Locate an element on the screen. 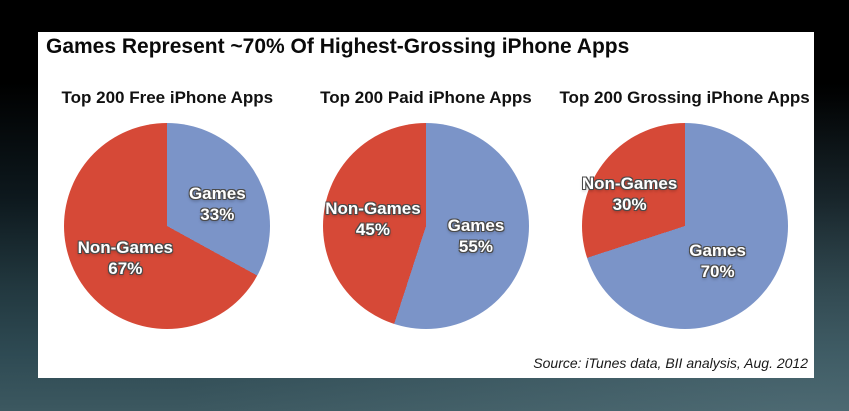  chart-title-paid: Top 200 Paid iPhone Apps is located at coordinates (426, 97).